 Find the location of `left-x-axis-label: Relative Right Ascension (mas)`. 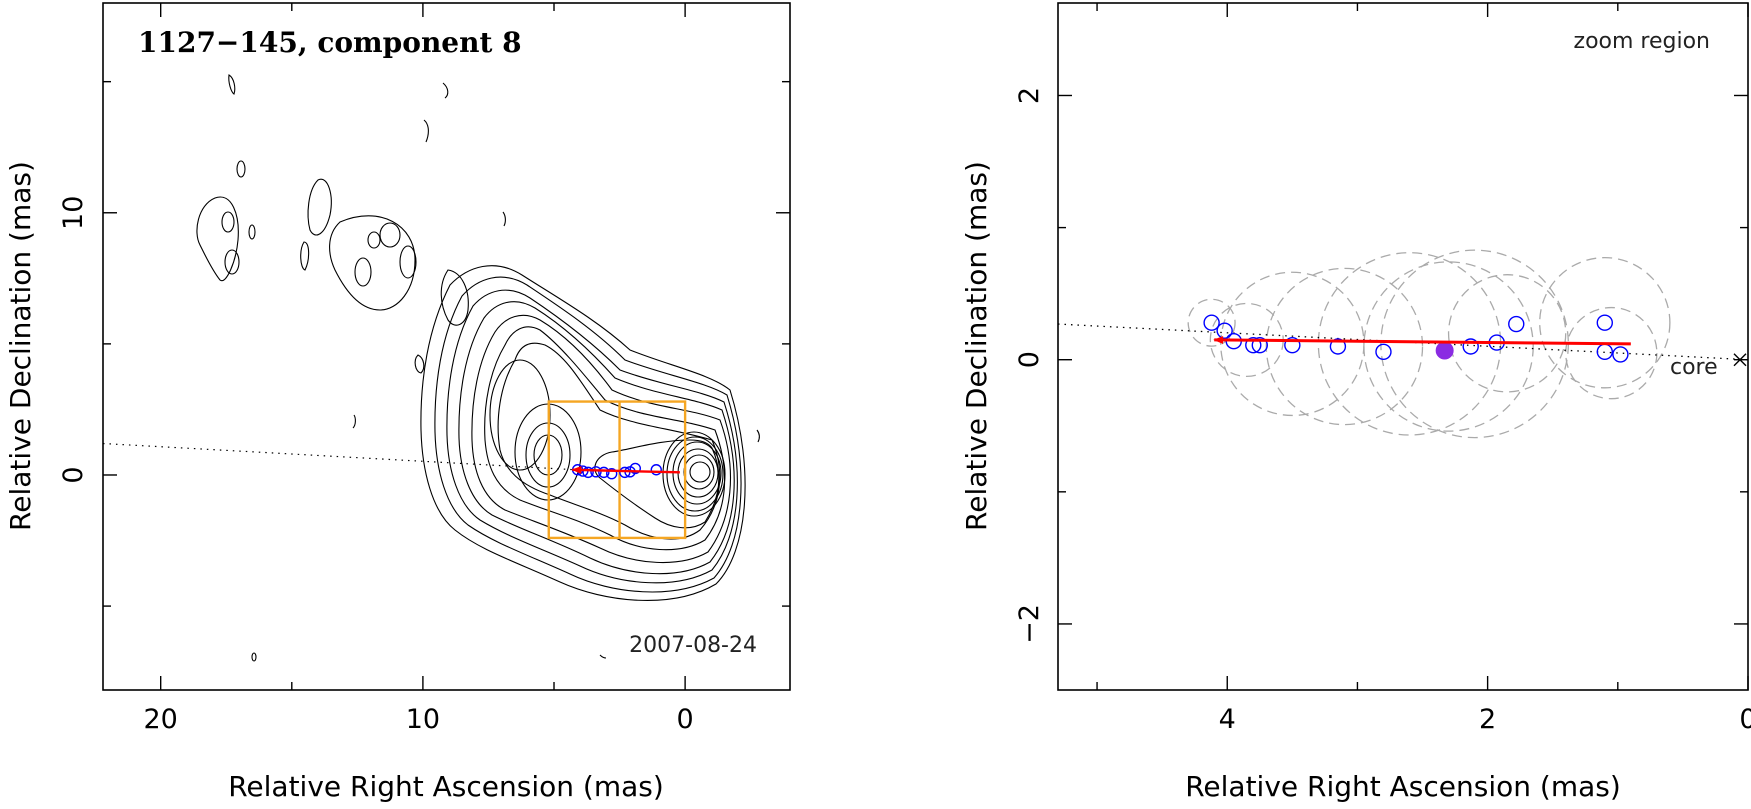

left-x-axis-label: Relative Right Ascension (mas) is located at coordinates (446, 786).